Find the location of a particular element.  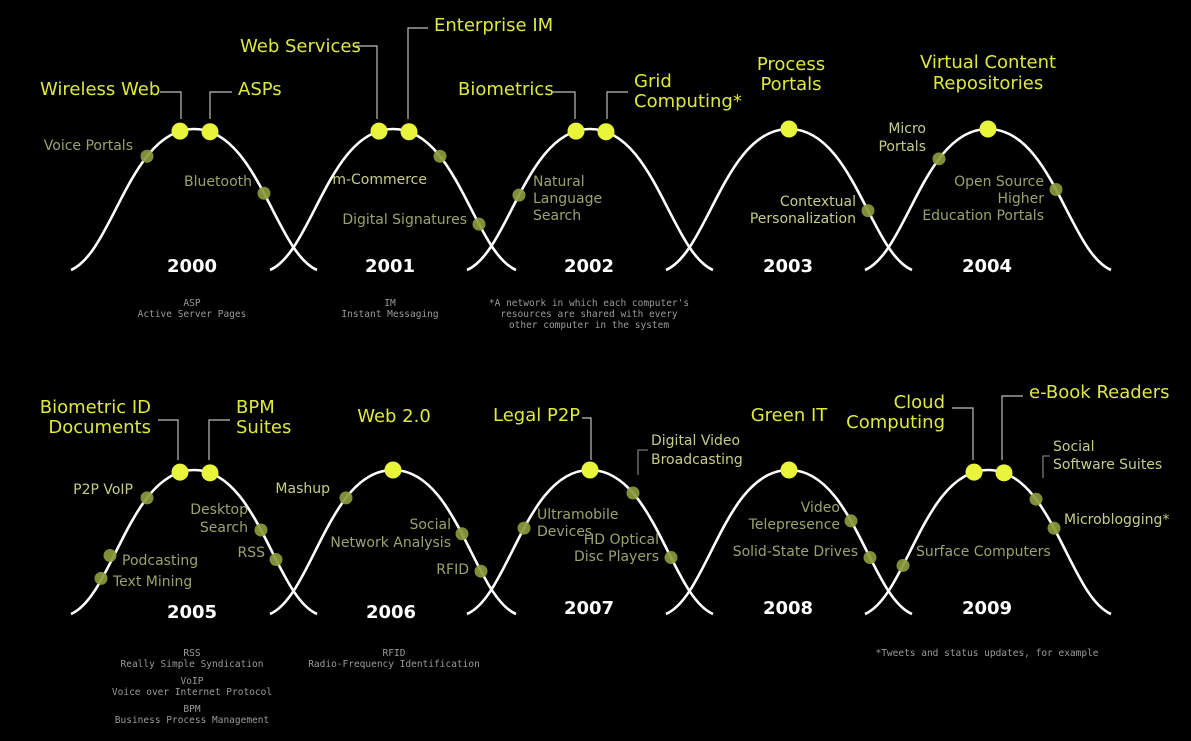

peak-label-grid-computing: Computing* is located at coordinates (688, 101).